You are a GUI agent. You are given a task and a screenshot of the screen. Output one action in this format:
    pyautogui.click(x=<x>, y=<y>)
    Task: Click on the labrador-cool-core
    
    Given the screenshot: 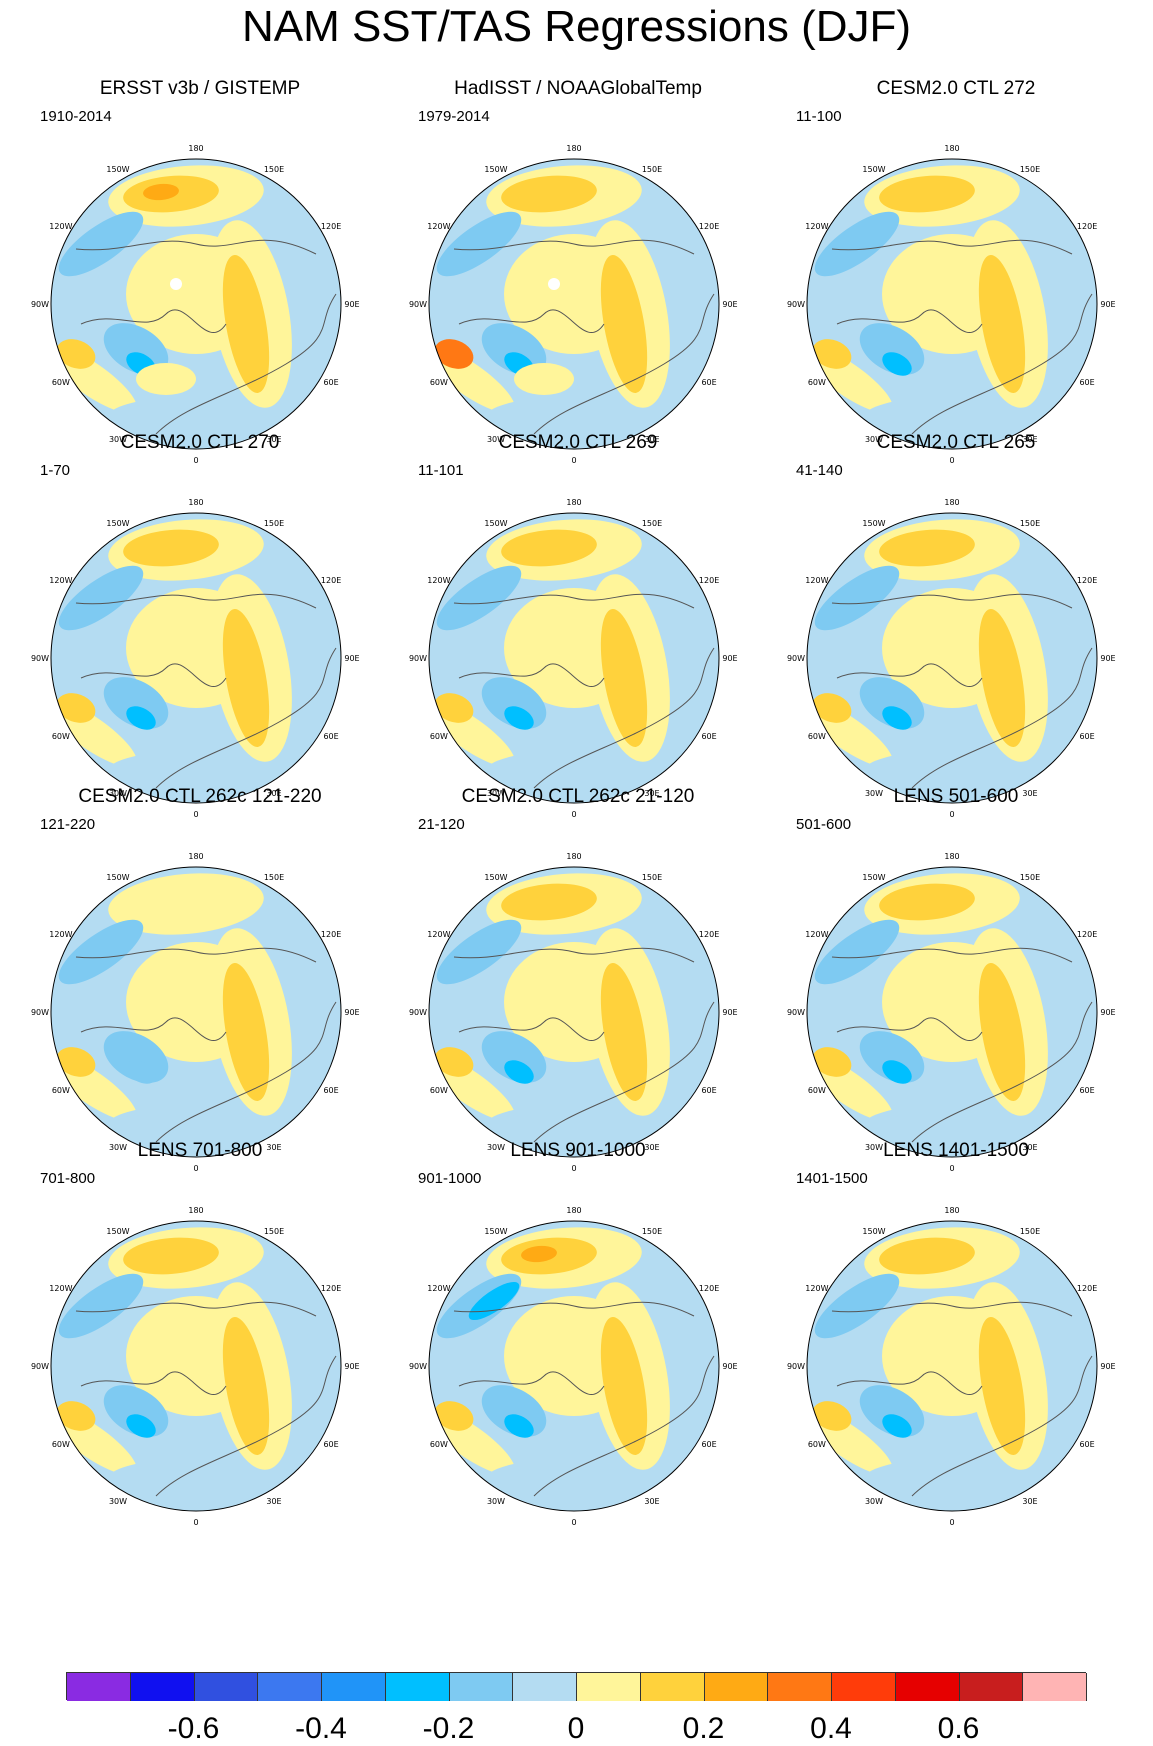 What is the action you would take?
    pyautogui.click(x=519, y=1072)
    